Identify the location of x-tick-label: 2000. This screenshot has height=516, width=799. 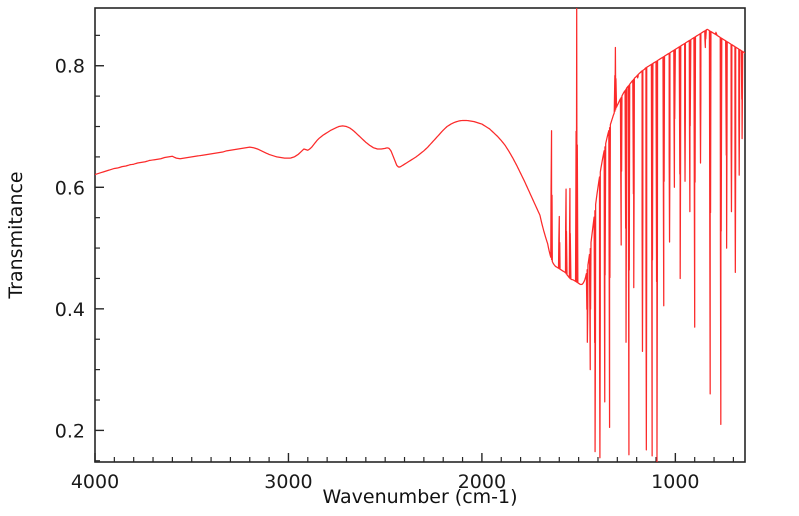
(482, 482).